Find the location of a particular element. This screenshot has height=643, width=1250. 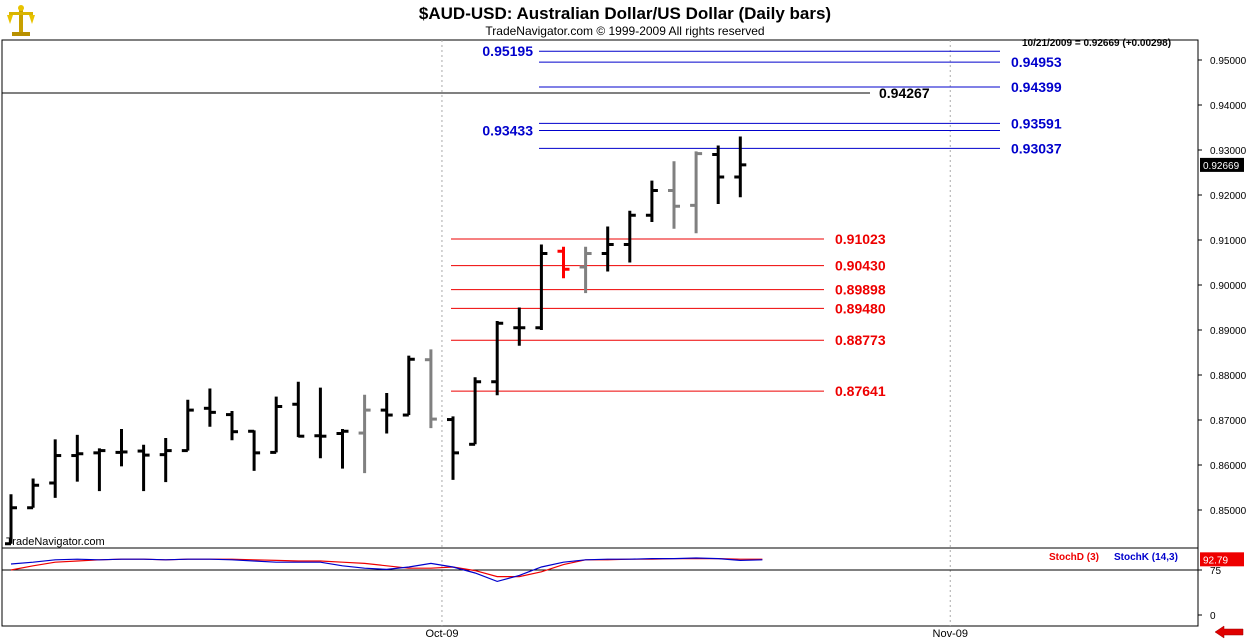

level-label: 0.94399 is located at coordinates (1036, 87).